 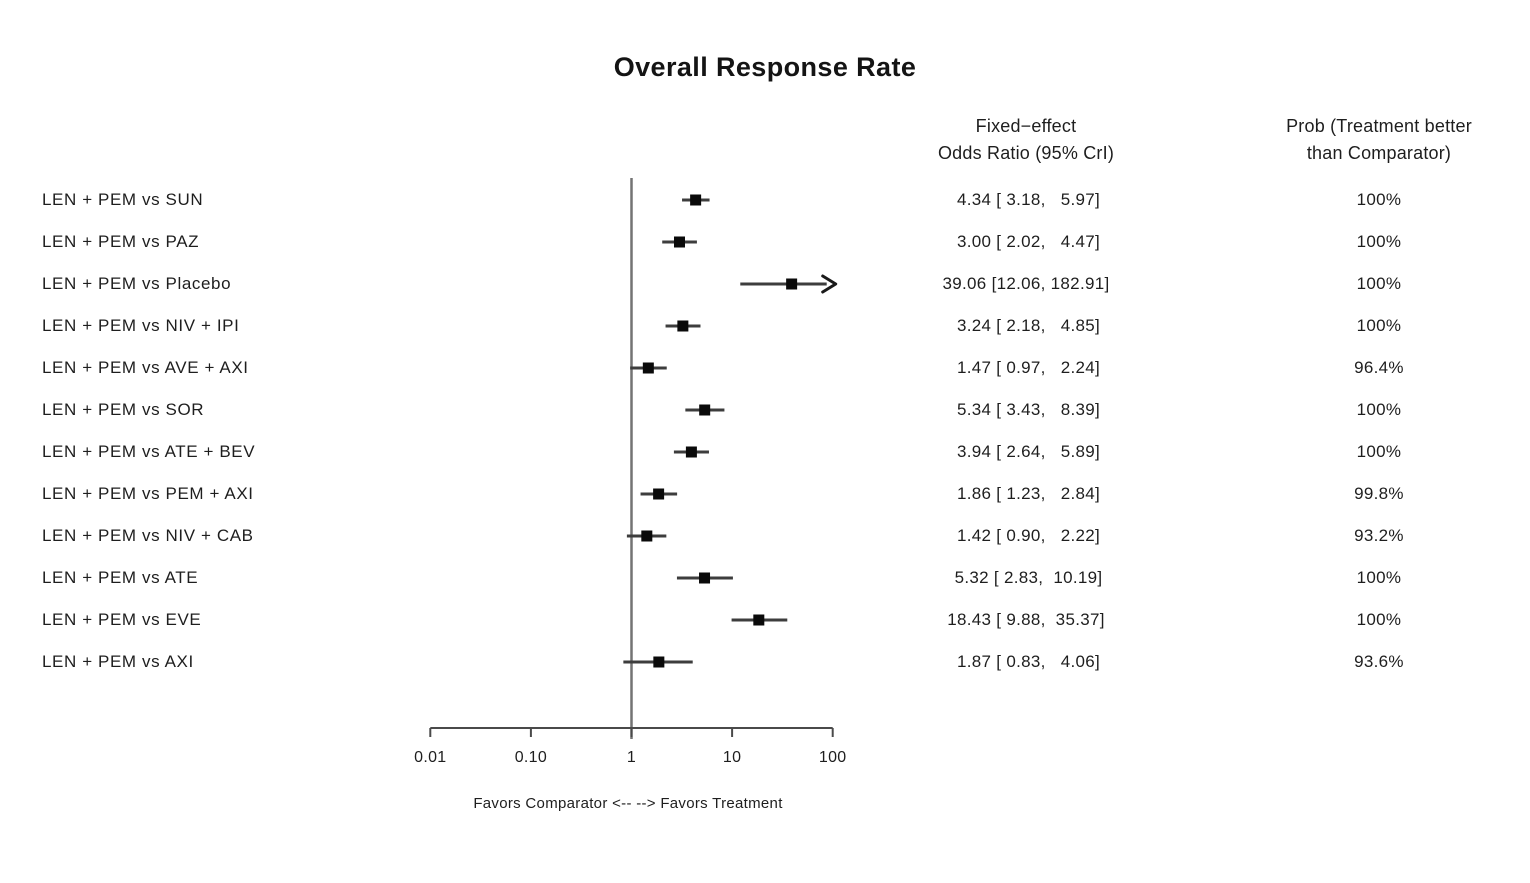 I want to click on odds-ratio-value: 1.86 [ 1.23, 2.84], so click(x=1026, y=493).